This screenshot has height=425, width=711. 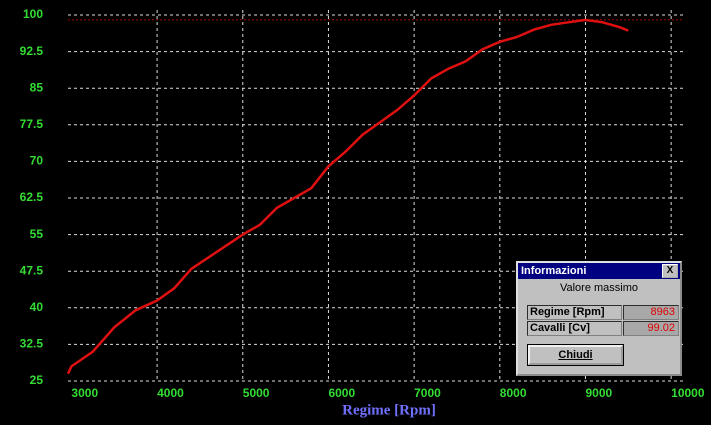 I want to click on row-label: Regime [Rpm], so click(x=574, y=312).